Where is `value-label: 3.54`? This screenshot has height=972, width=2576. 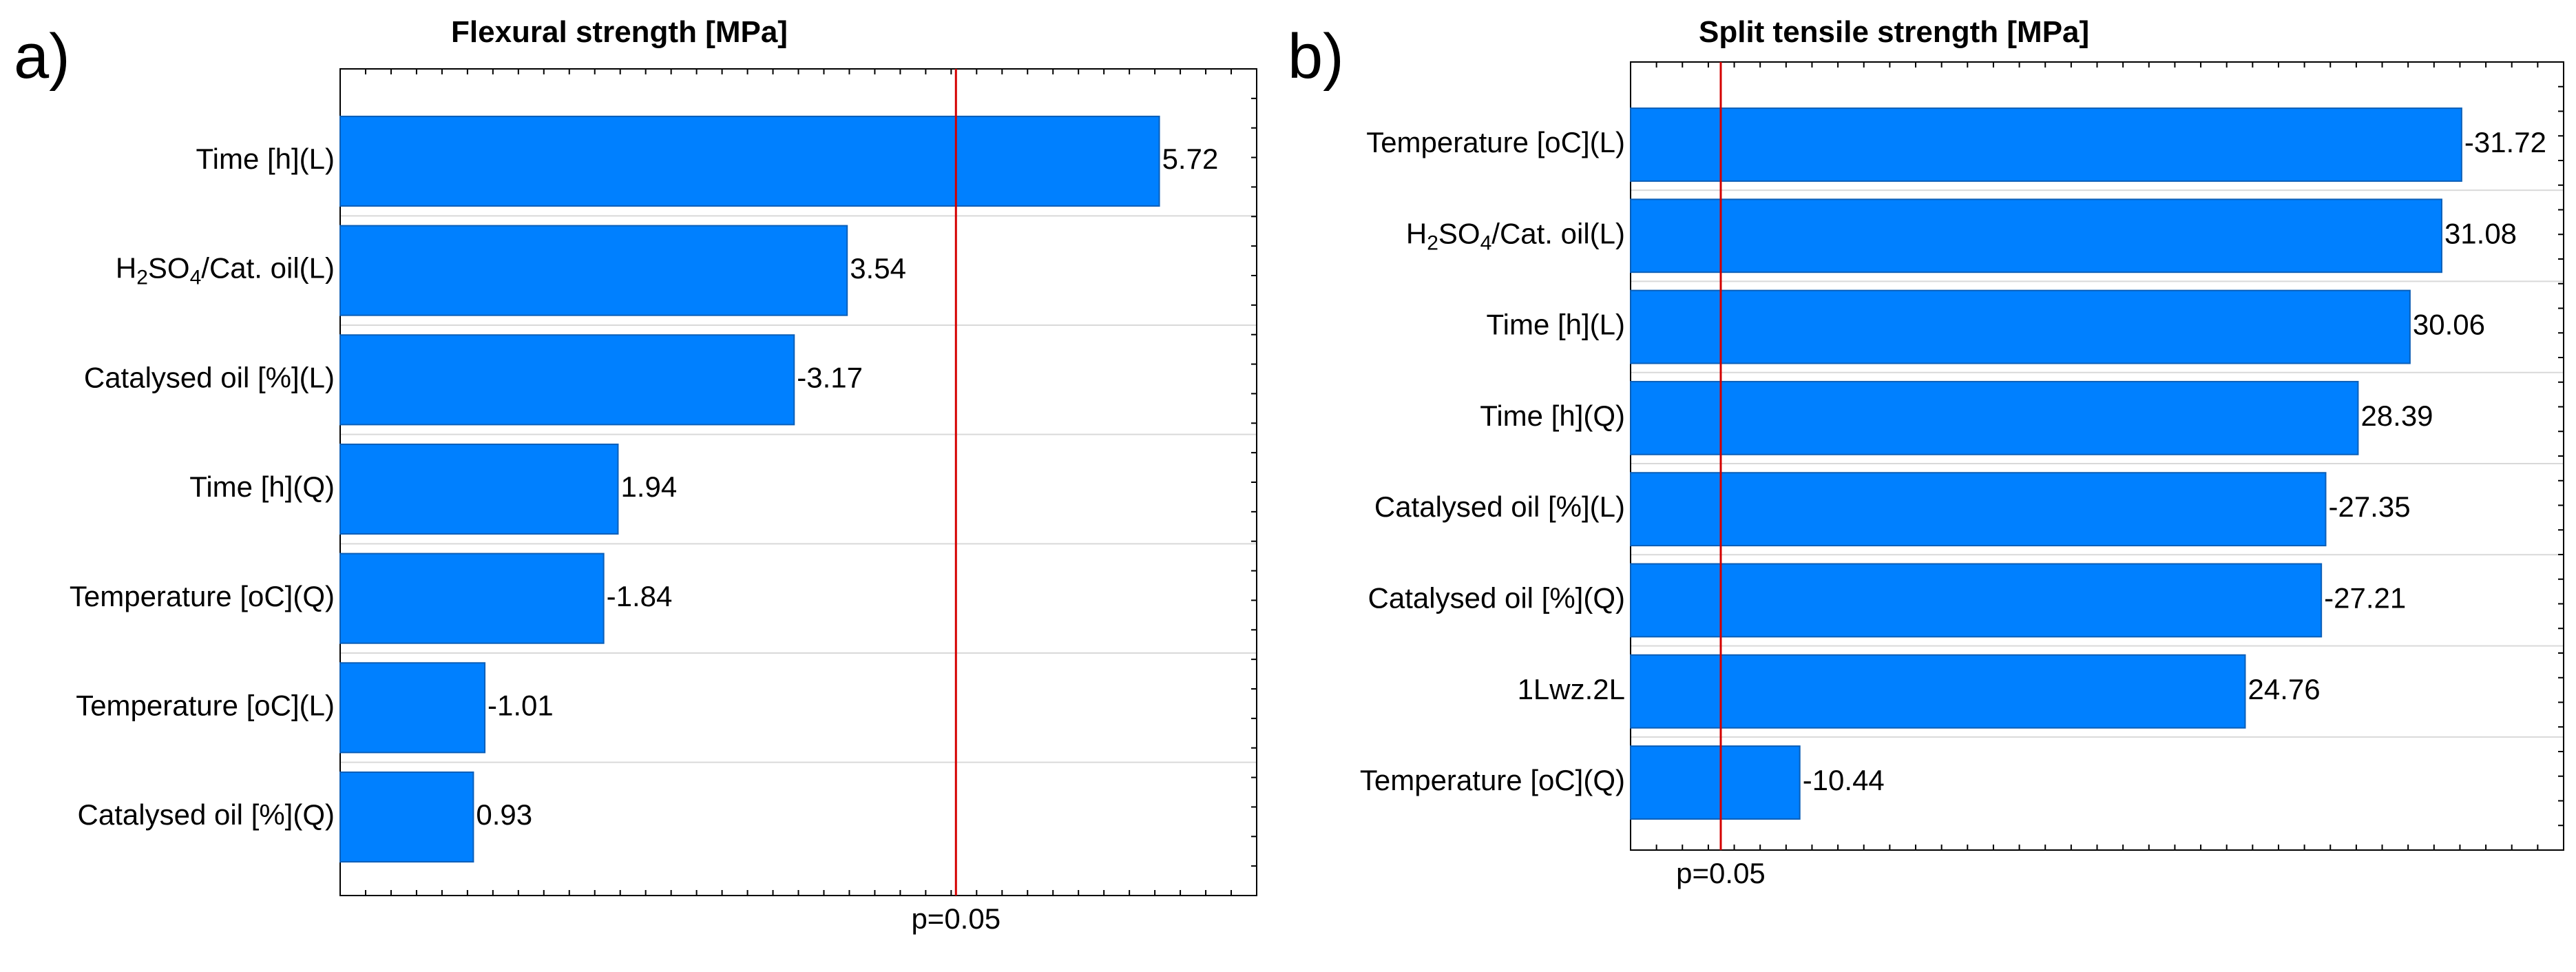
value-label: 3.54 is located at coordinates (878, 268).